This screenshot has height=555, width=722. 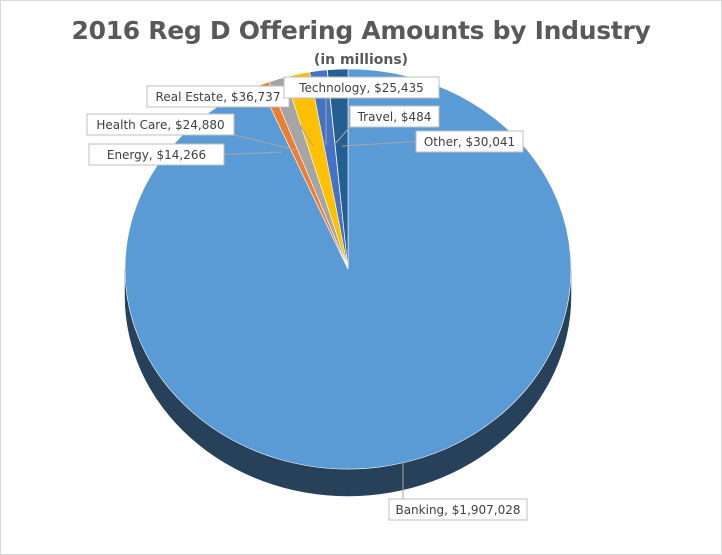 I want to click on leader-line-health-care, so click(x=265, y=142).